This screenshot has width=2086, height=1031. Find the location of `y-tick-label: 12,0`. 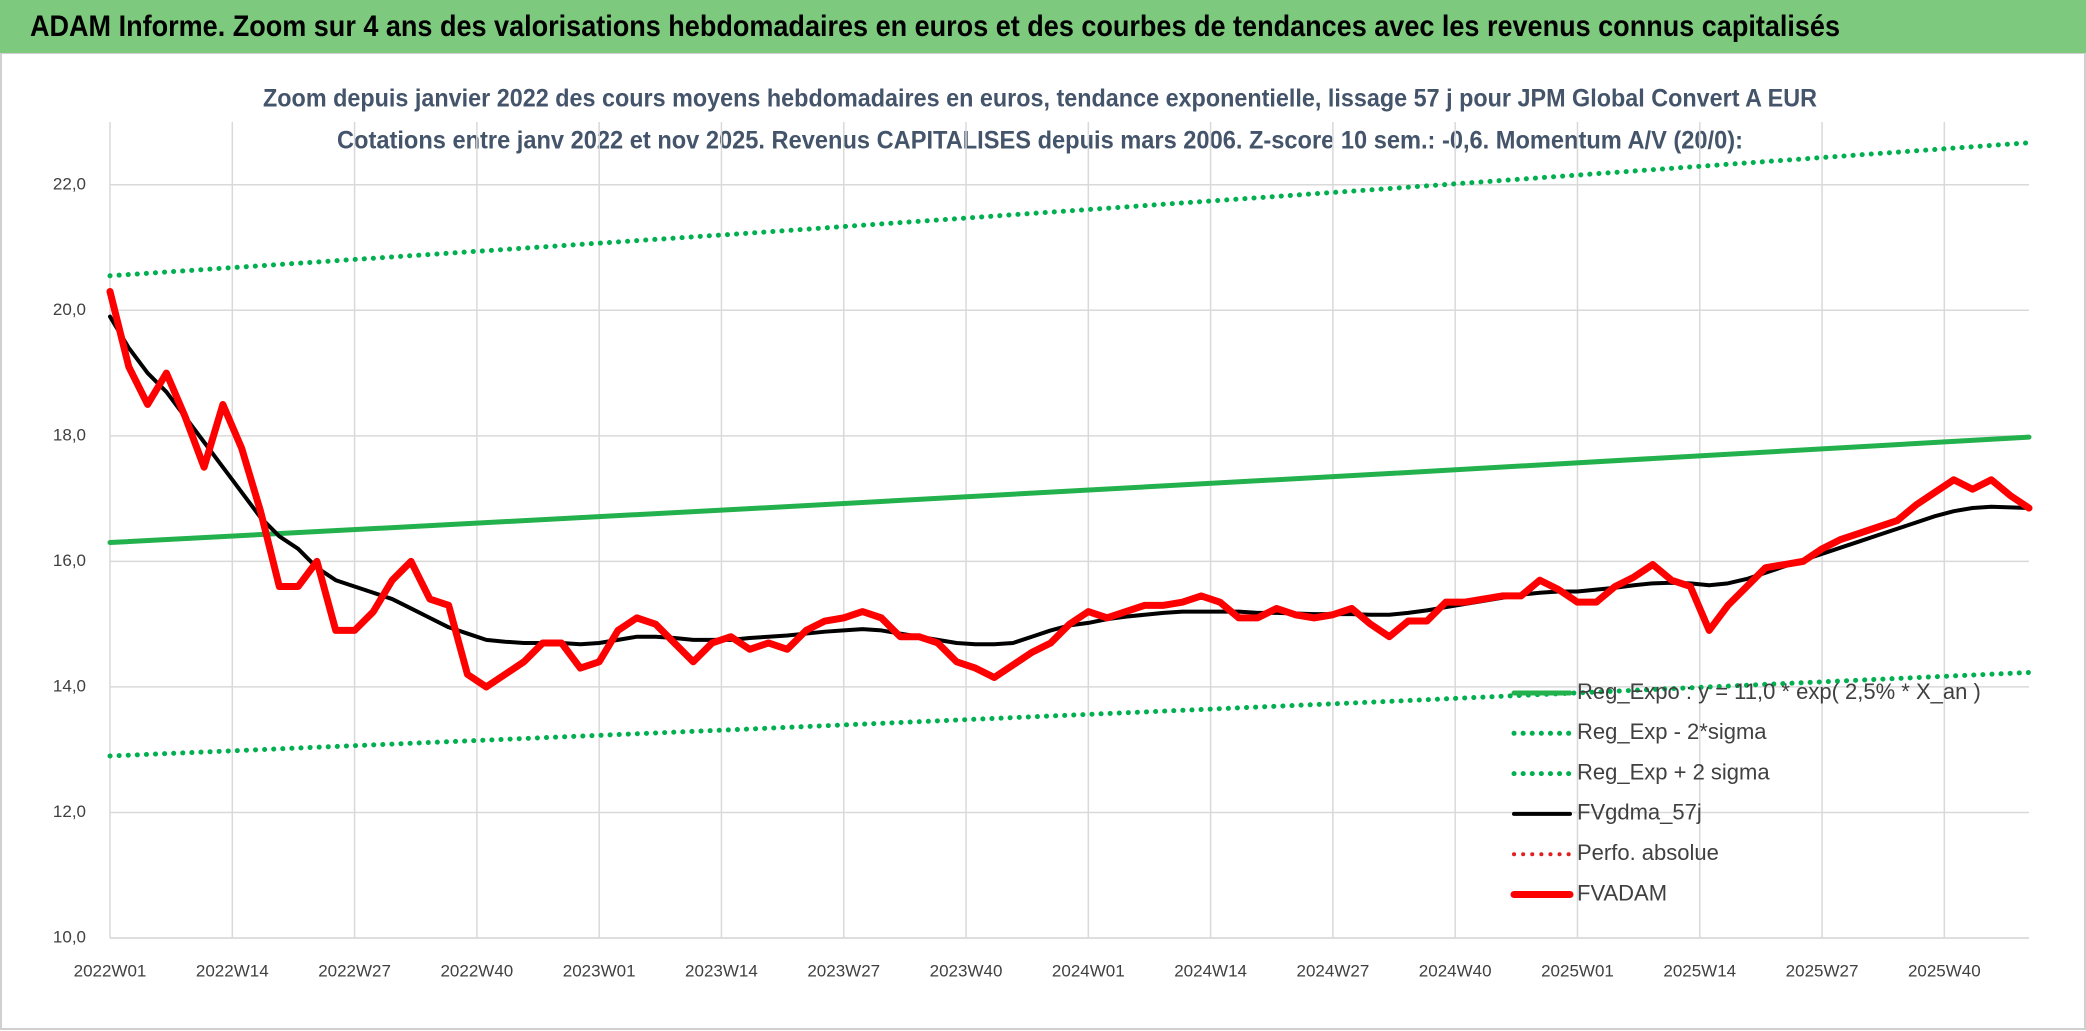

y-tick-label: 12,0 is located at coordinates (69, 811).